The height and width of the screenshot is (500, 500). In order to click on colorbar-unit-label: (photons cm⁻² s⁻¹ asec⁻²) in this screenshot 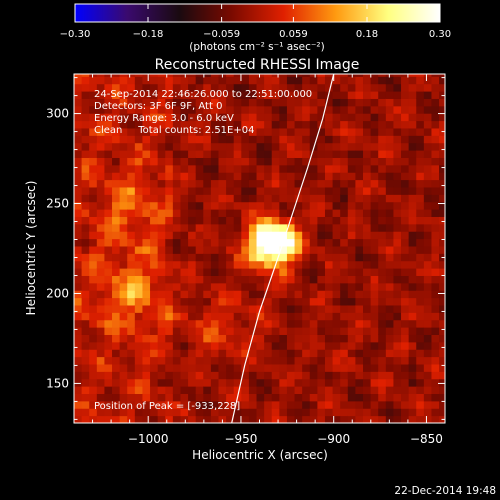, I will do `click(256, 47)`.